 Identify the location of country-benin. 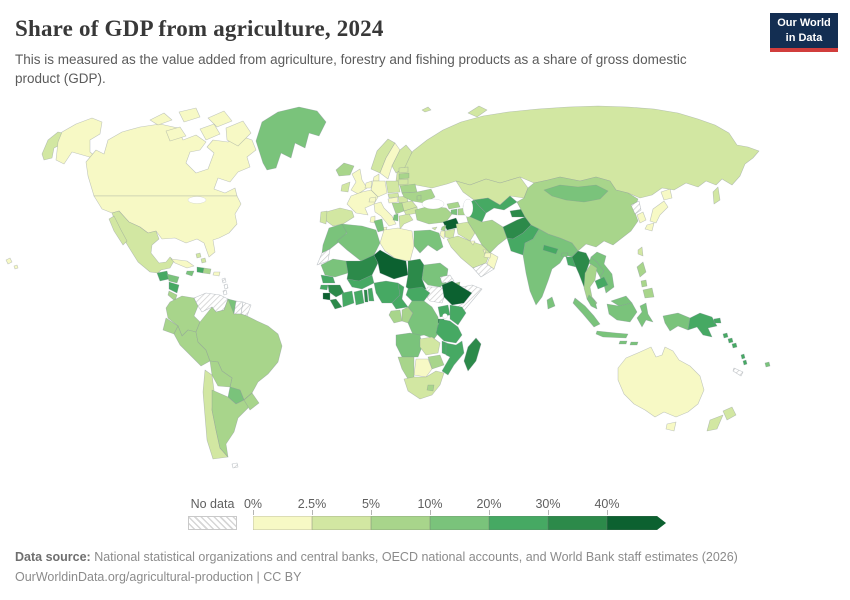
(371, 294).